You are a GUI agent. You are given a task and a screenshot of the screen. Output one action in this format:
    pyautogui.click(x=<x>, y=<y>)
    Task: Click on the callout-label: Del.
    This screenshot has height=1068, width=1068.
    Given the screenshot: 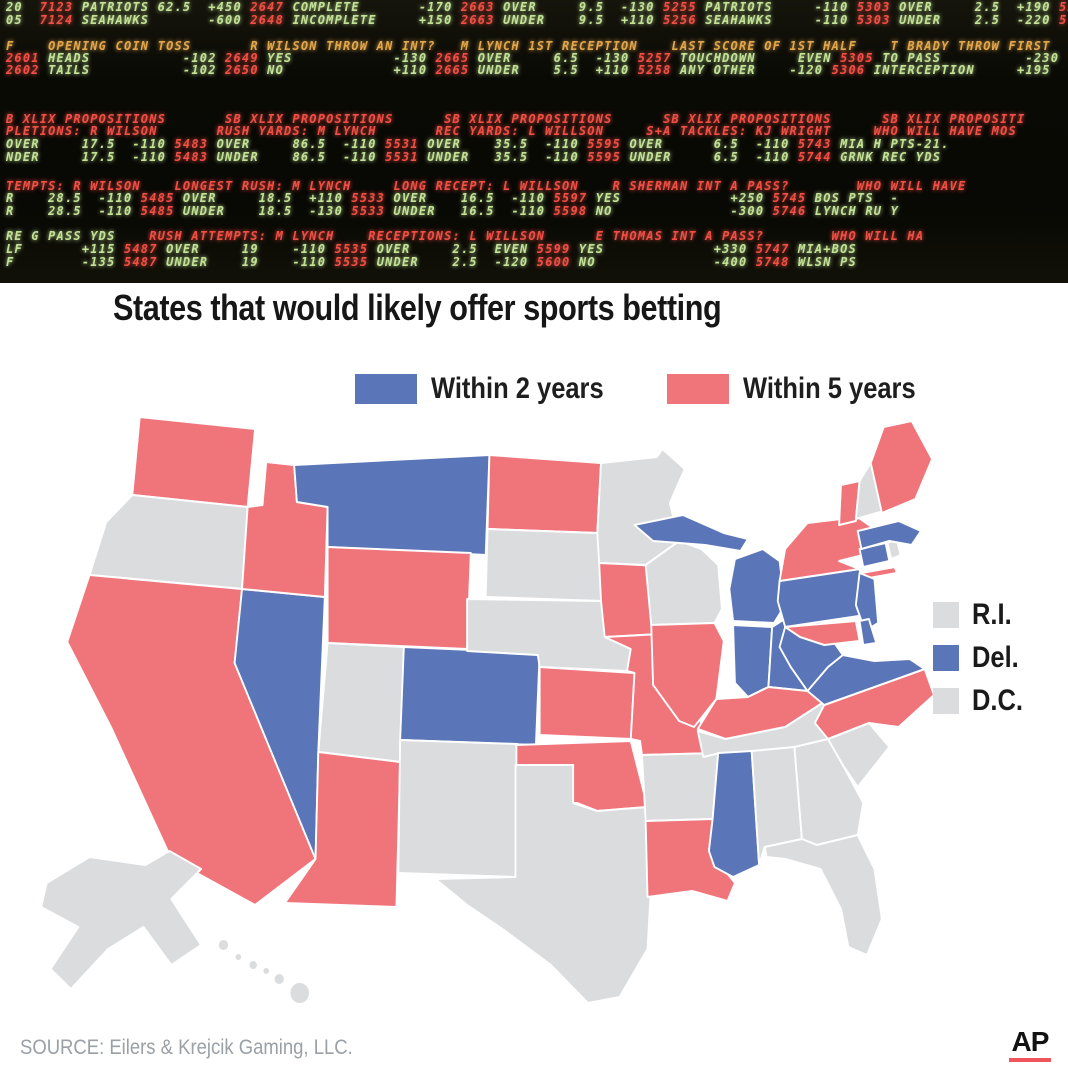 What is the action you would take?
    pyautogui.click(x=995, y=657)
    